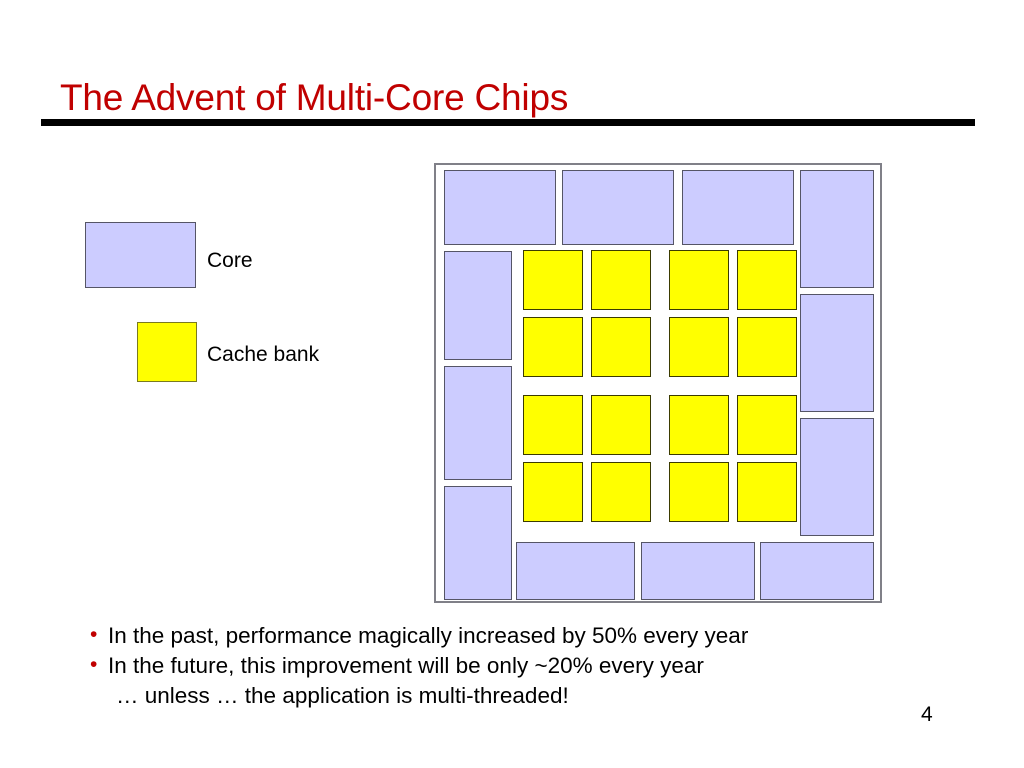  Describe the element at coordinates (167, 352) in the screenshot. I see `legend-cache-swatch` at that location.